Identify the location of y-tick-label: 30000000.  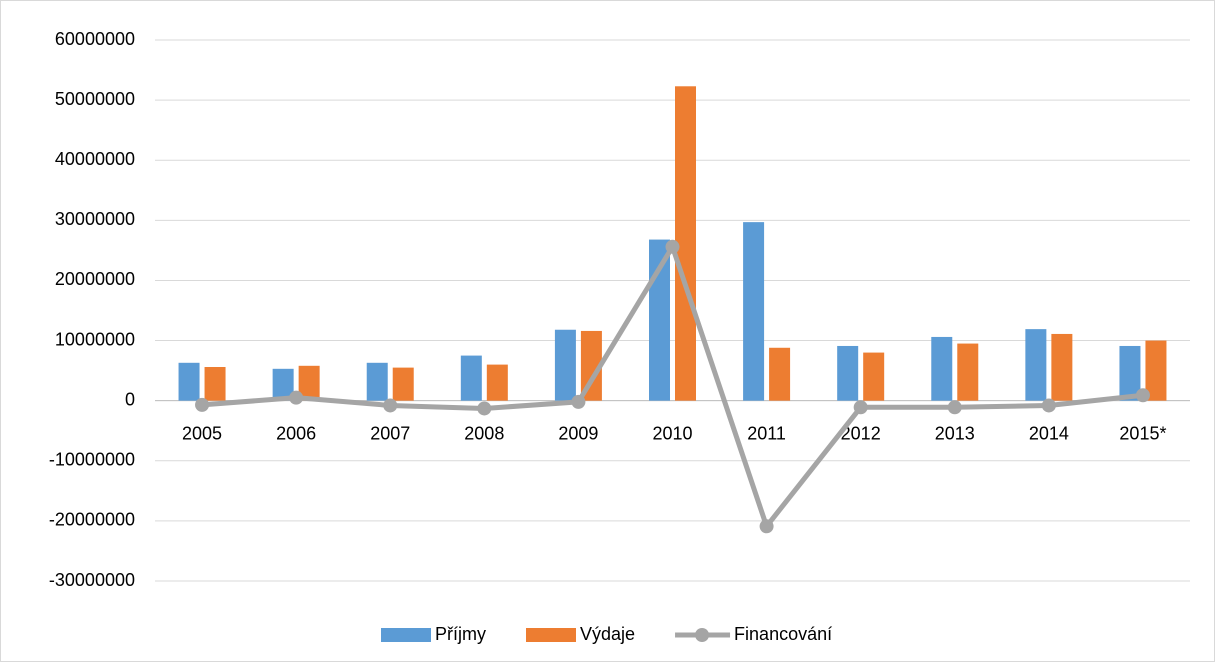
(95, 219).